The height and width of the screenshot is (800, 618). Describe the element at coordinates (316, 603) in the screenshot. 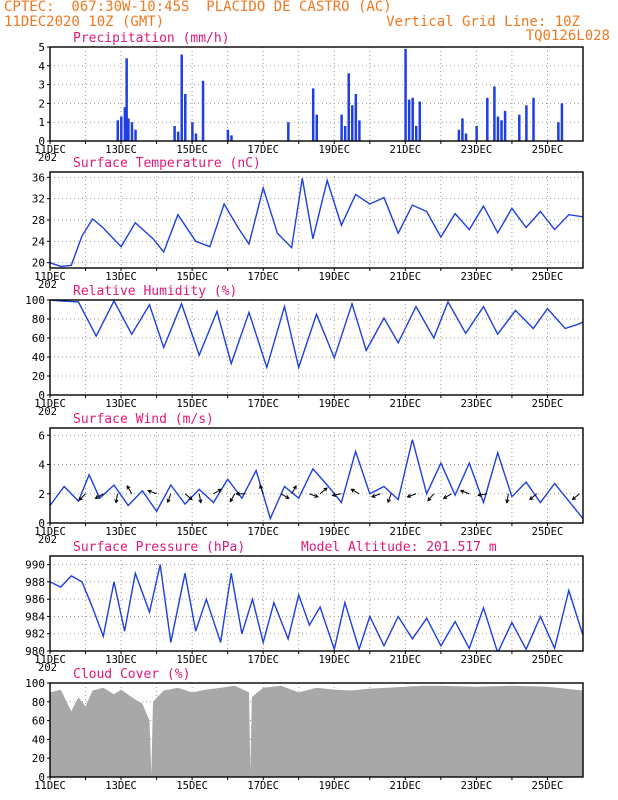

I see `pressure-frame` at that location.